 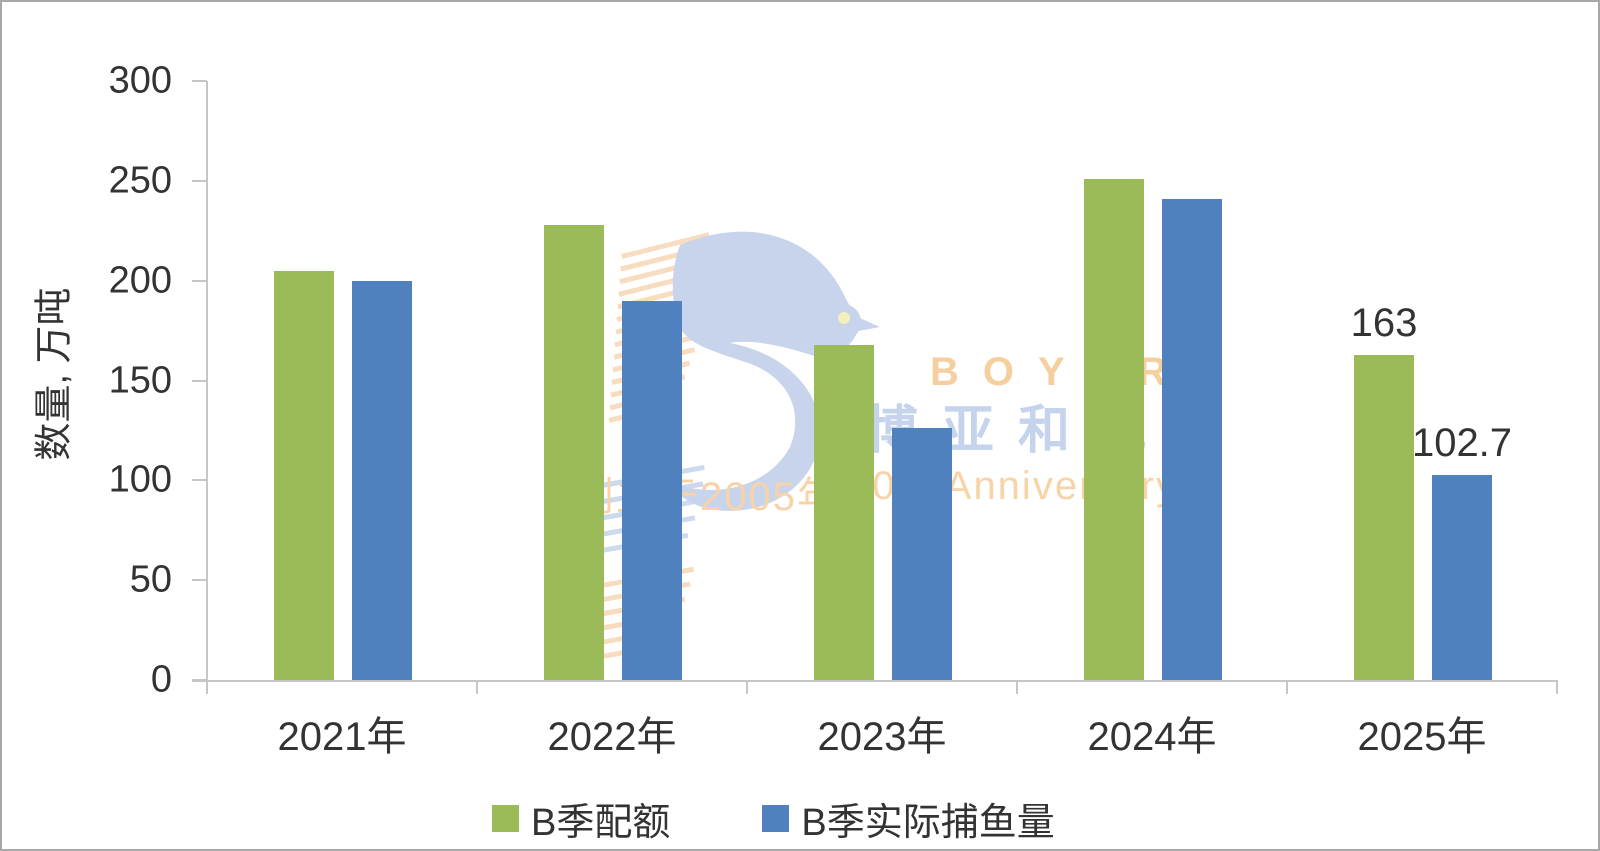 I want to click on bar-2022年-B季配额, so click(x=574, y=452).